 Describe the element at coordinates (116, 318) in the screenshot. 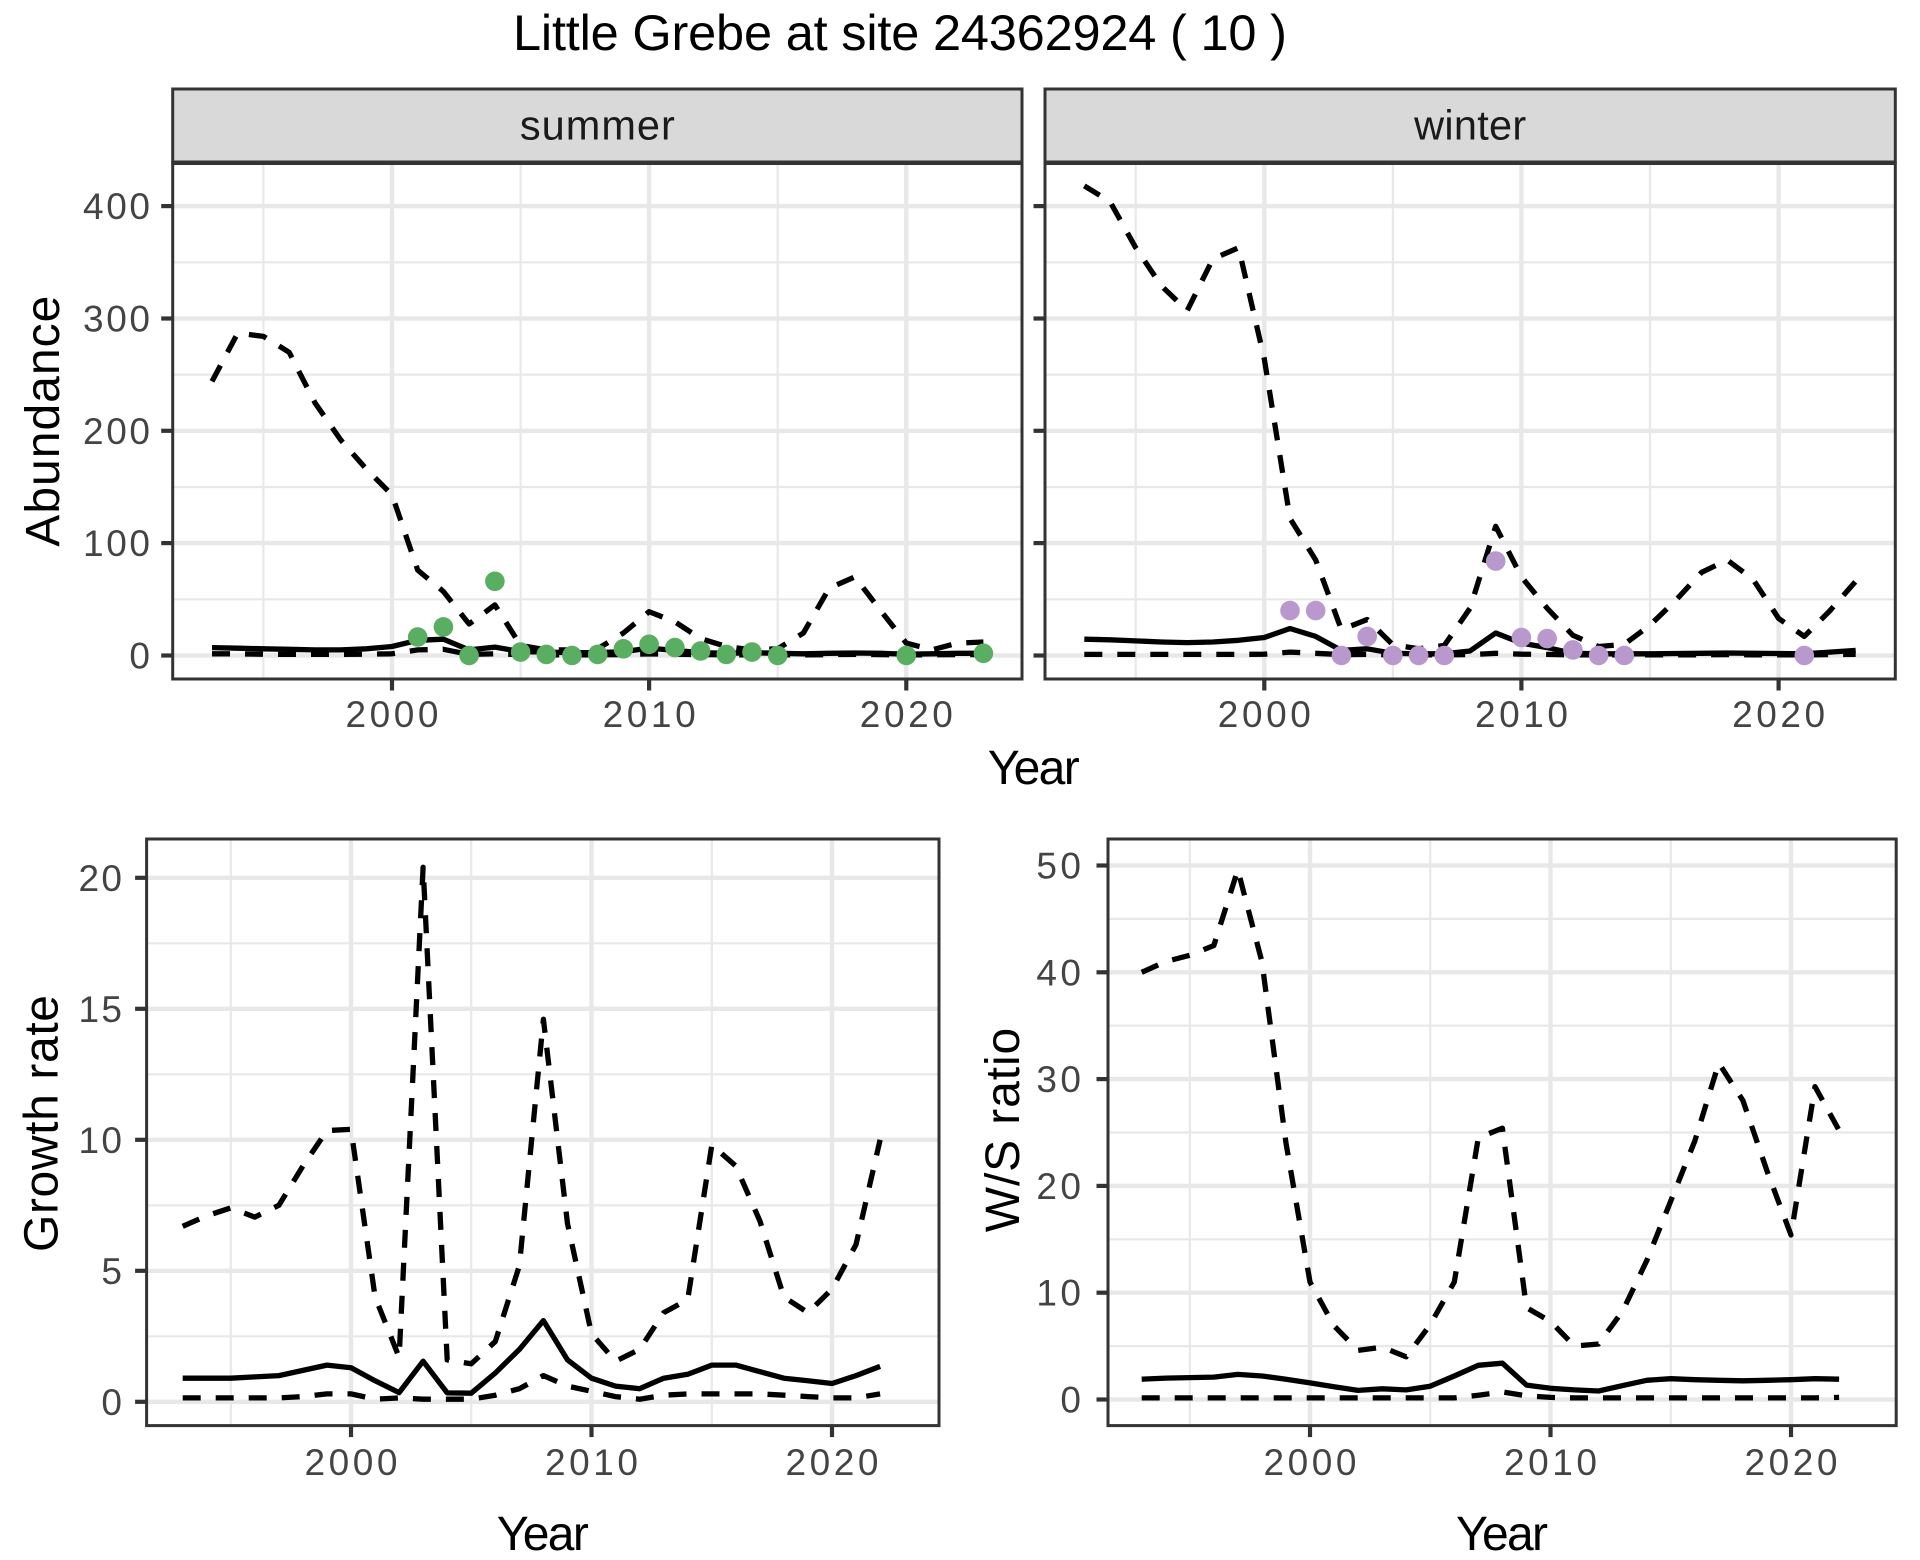

I see `svg-text: 300` at that location.